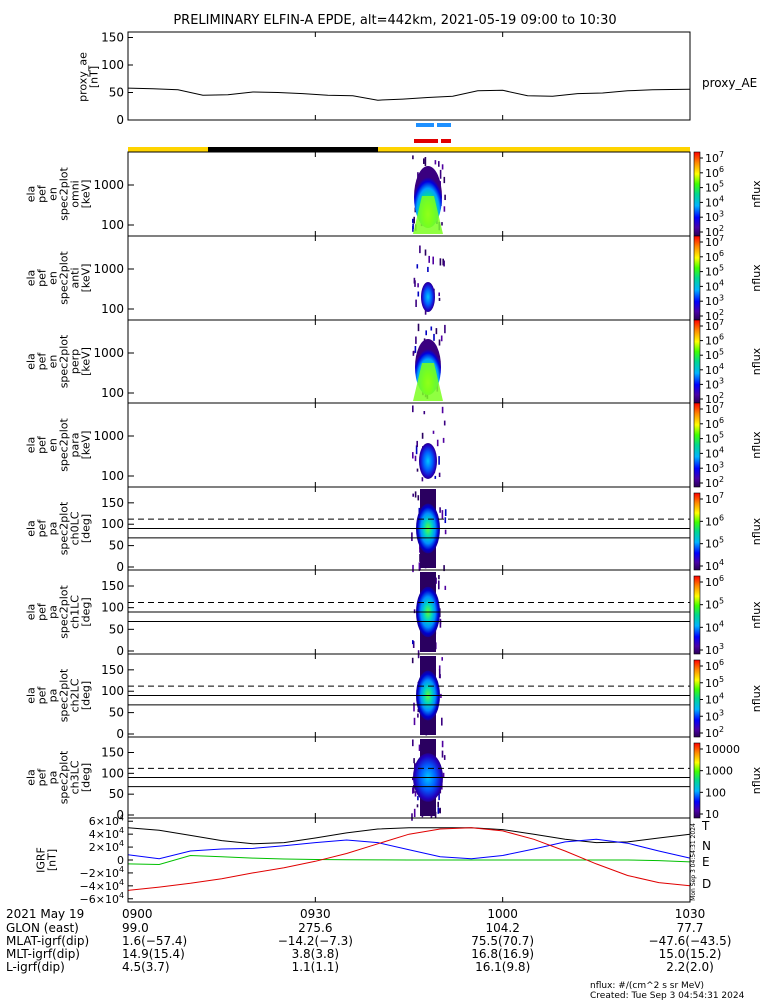  Describe the element at coordinates (714, 315) in the screenshot. I see `colorbar-tick-label: 10²` at that location.